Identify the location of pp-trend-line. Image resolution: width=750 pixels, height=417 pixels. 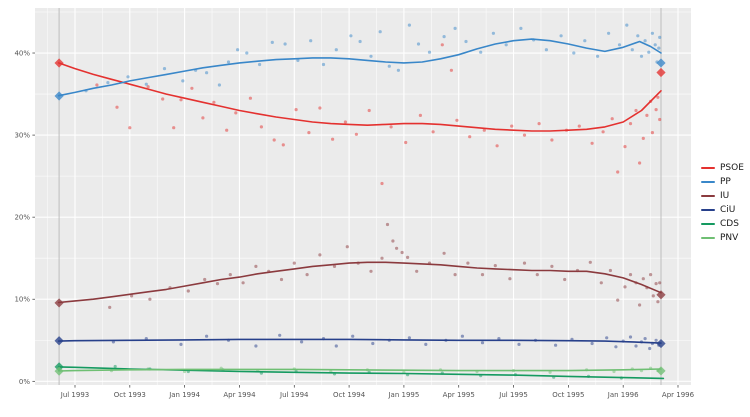
(359, 67).